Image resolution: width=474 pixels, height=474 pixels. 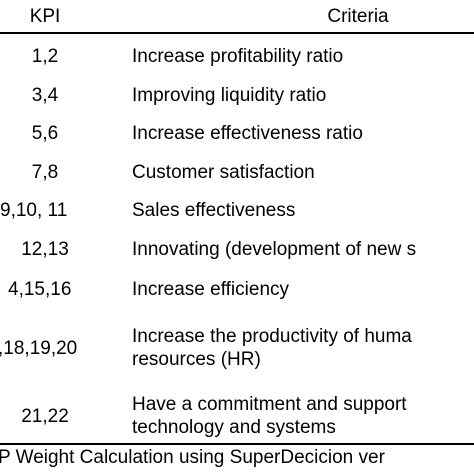 I want to click on kpi-cell: 7,8, so click(x=45, y=172).